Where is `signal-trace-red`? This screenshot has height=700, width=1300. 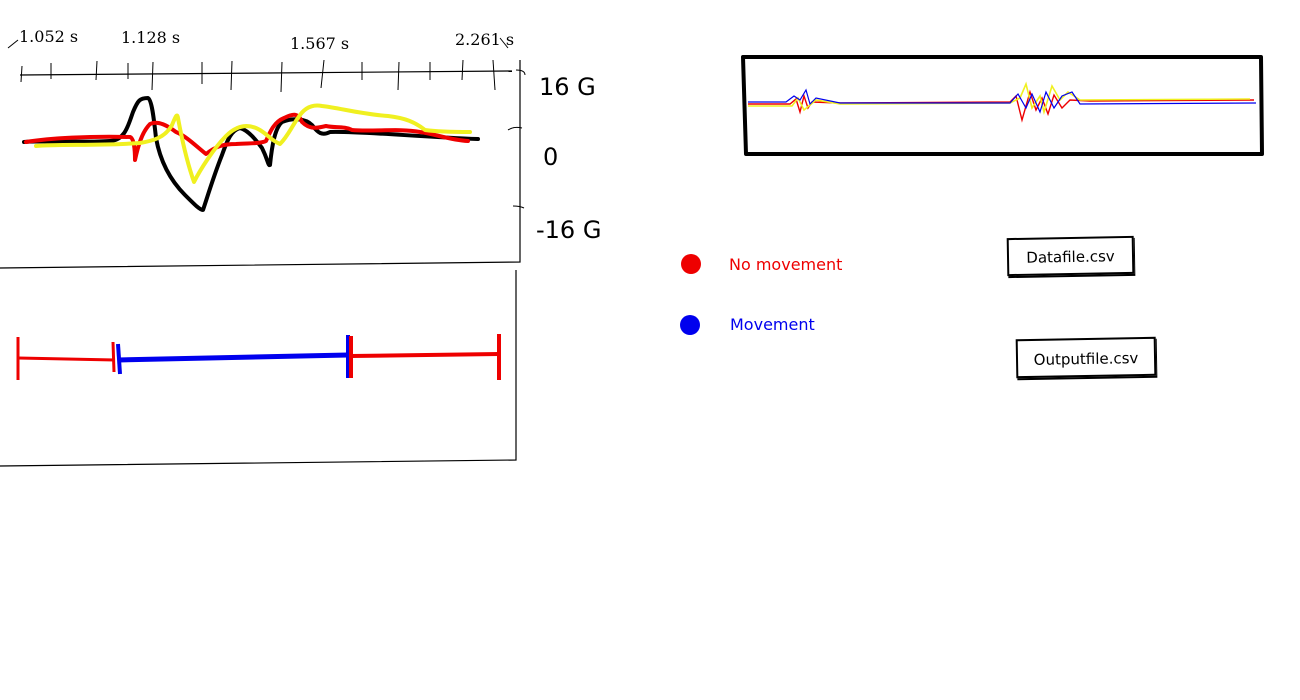 signal-trace-red is located at coordinates (247, 137).